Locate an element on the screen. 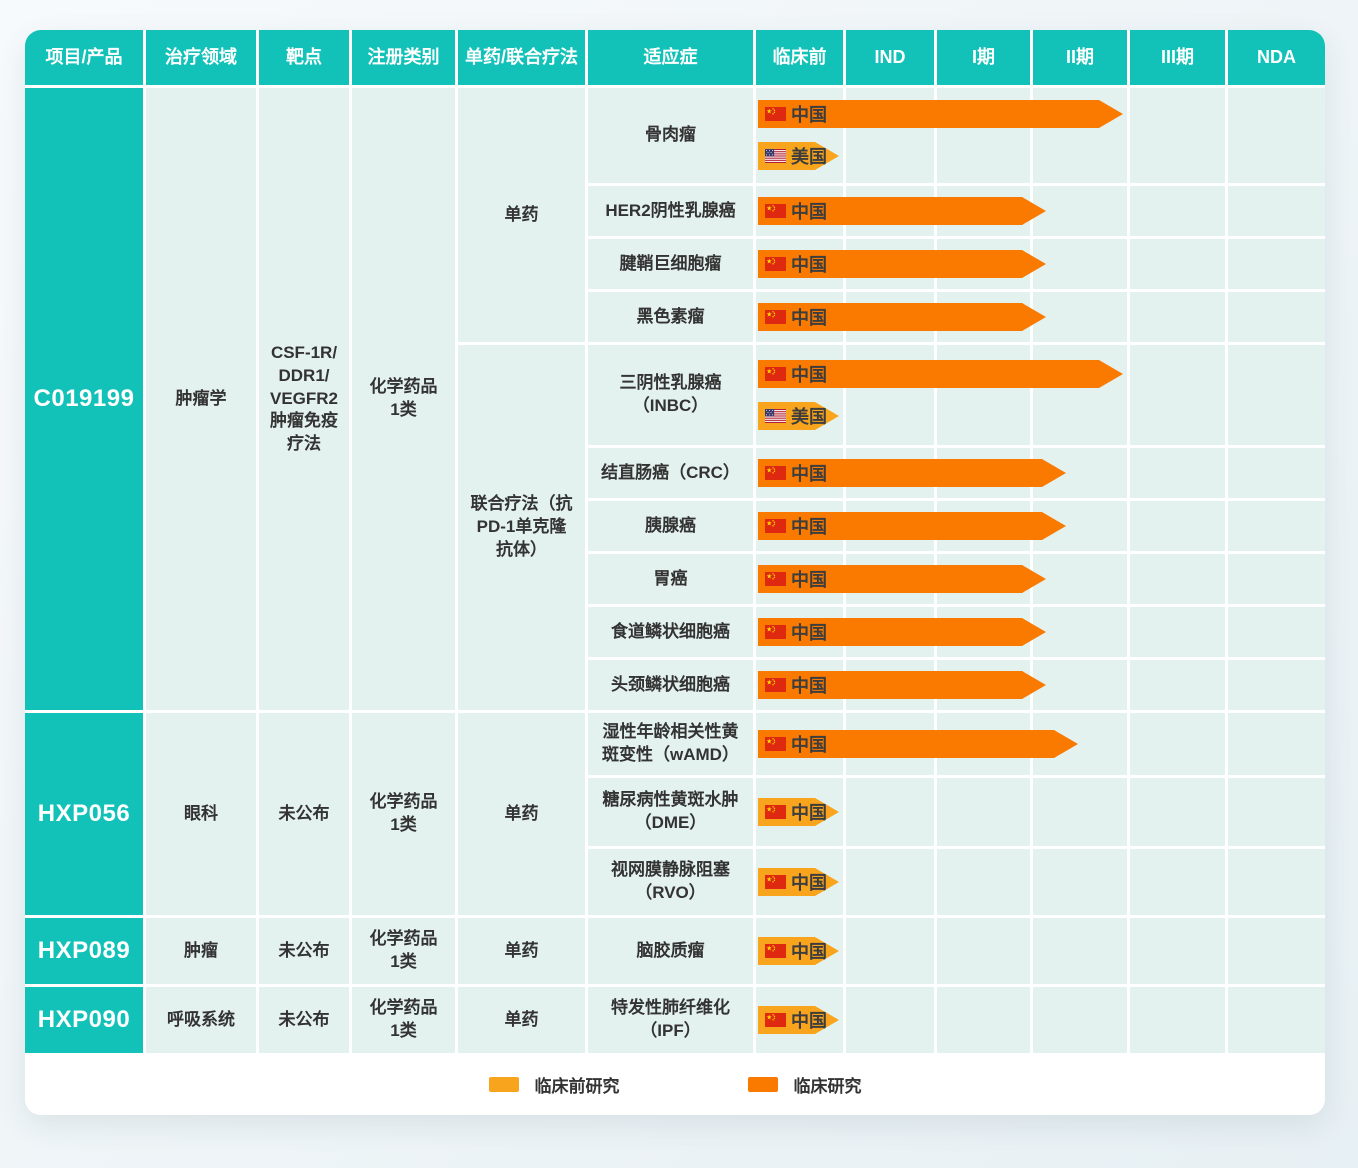  target-cell: CSF-1R/ DDR1/ VEGFR2 肿瘤免疫 疗法 is located at coordinates (304, 399).